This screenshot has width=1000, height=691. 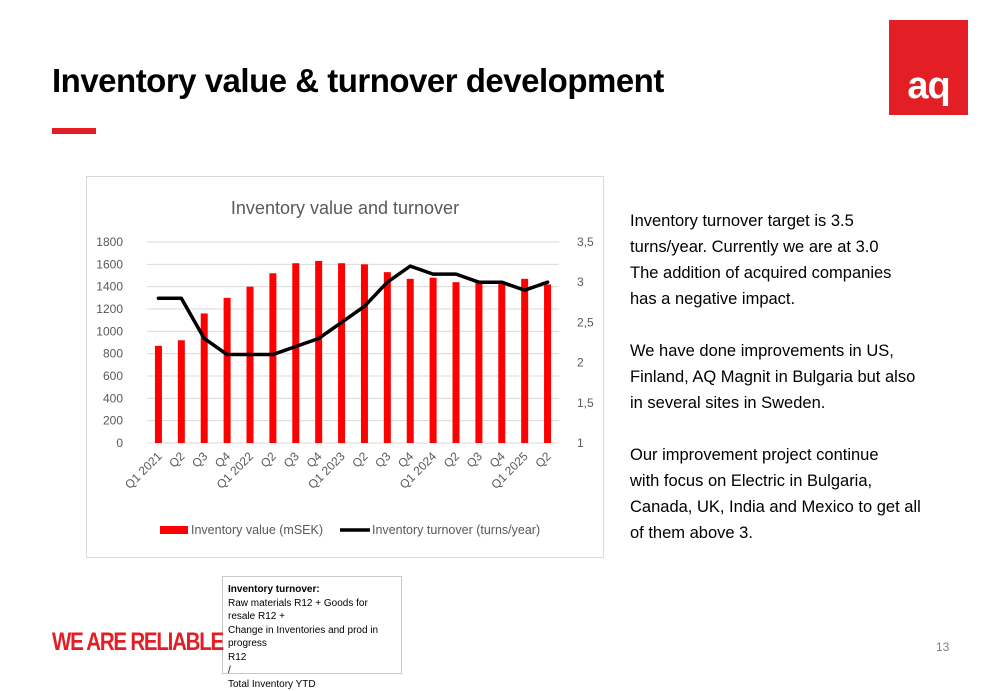 I want to click on left-tick-label: 1000, so click(x=109, y=331).